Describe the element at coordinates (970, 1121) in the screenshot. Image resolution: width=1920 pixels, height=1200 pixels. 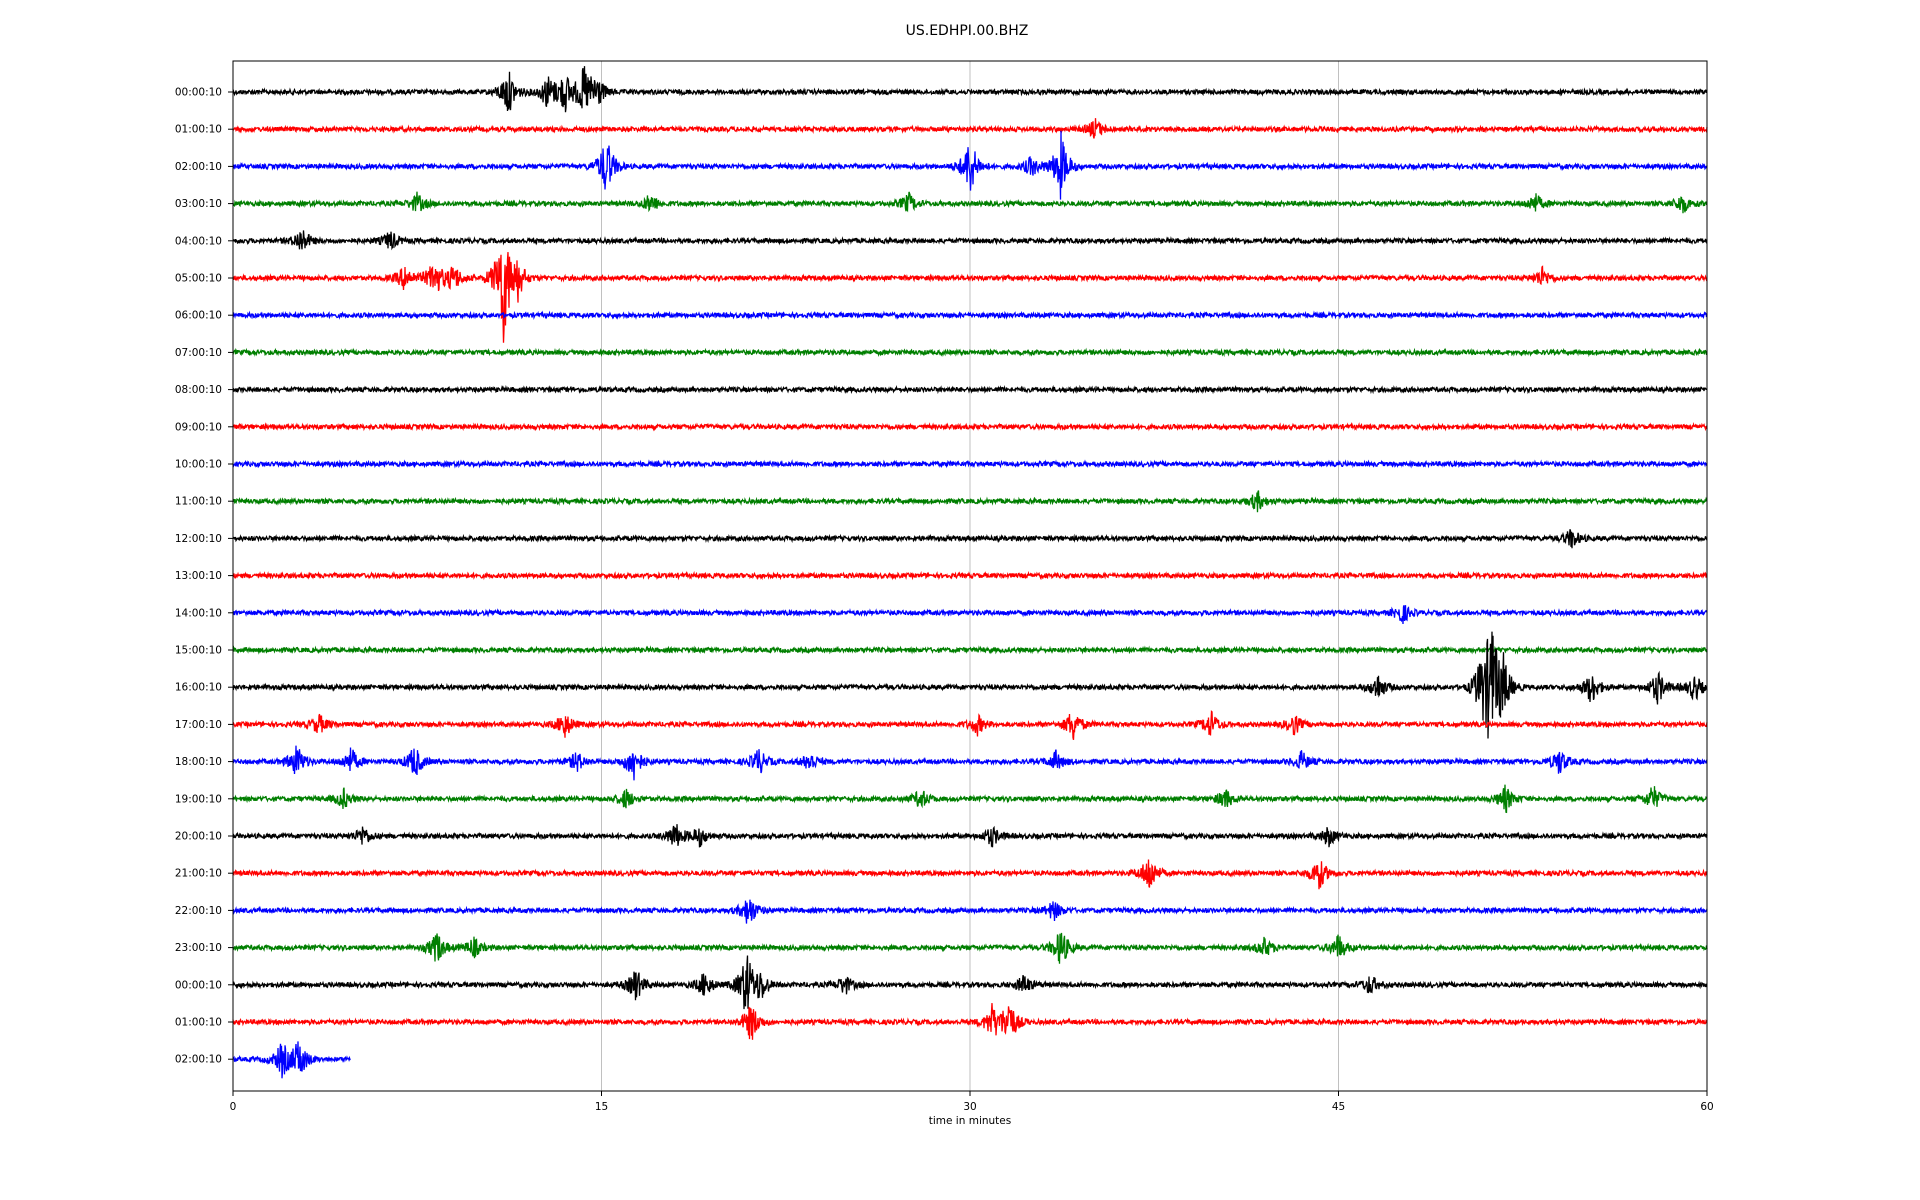
I see `x-axis-label: time in minutes` at that location.